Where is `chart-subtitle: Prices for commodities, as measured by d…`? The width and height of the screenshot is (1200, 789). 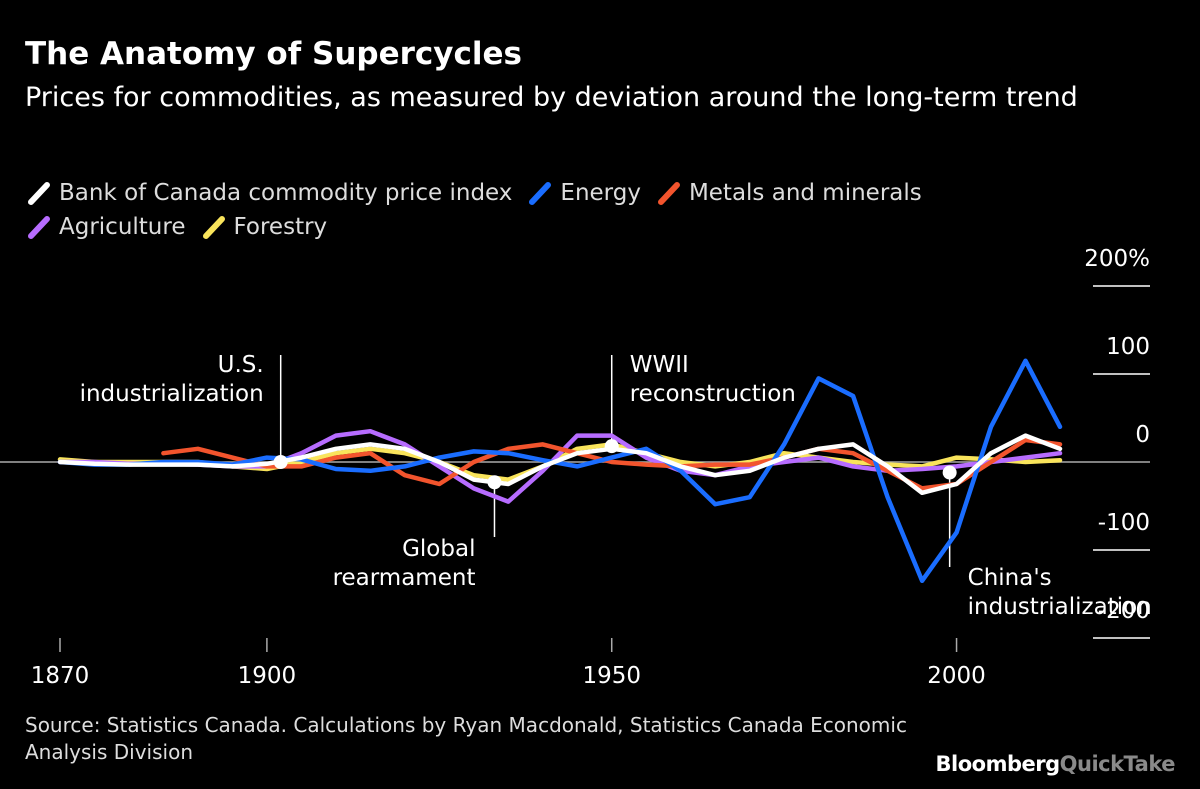
chart-subtitle: Prices for commodities, as measured by d… is located at coordinates (551, 97).